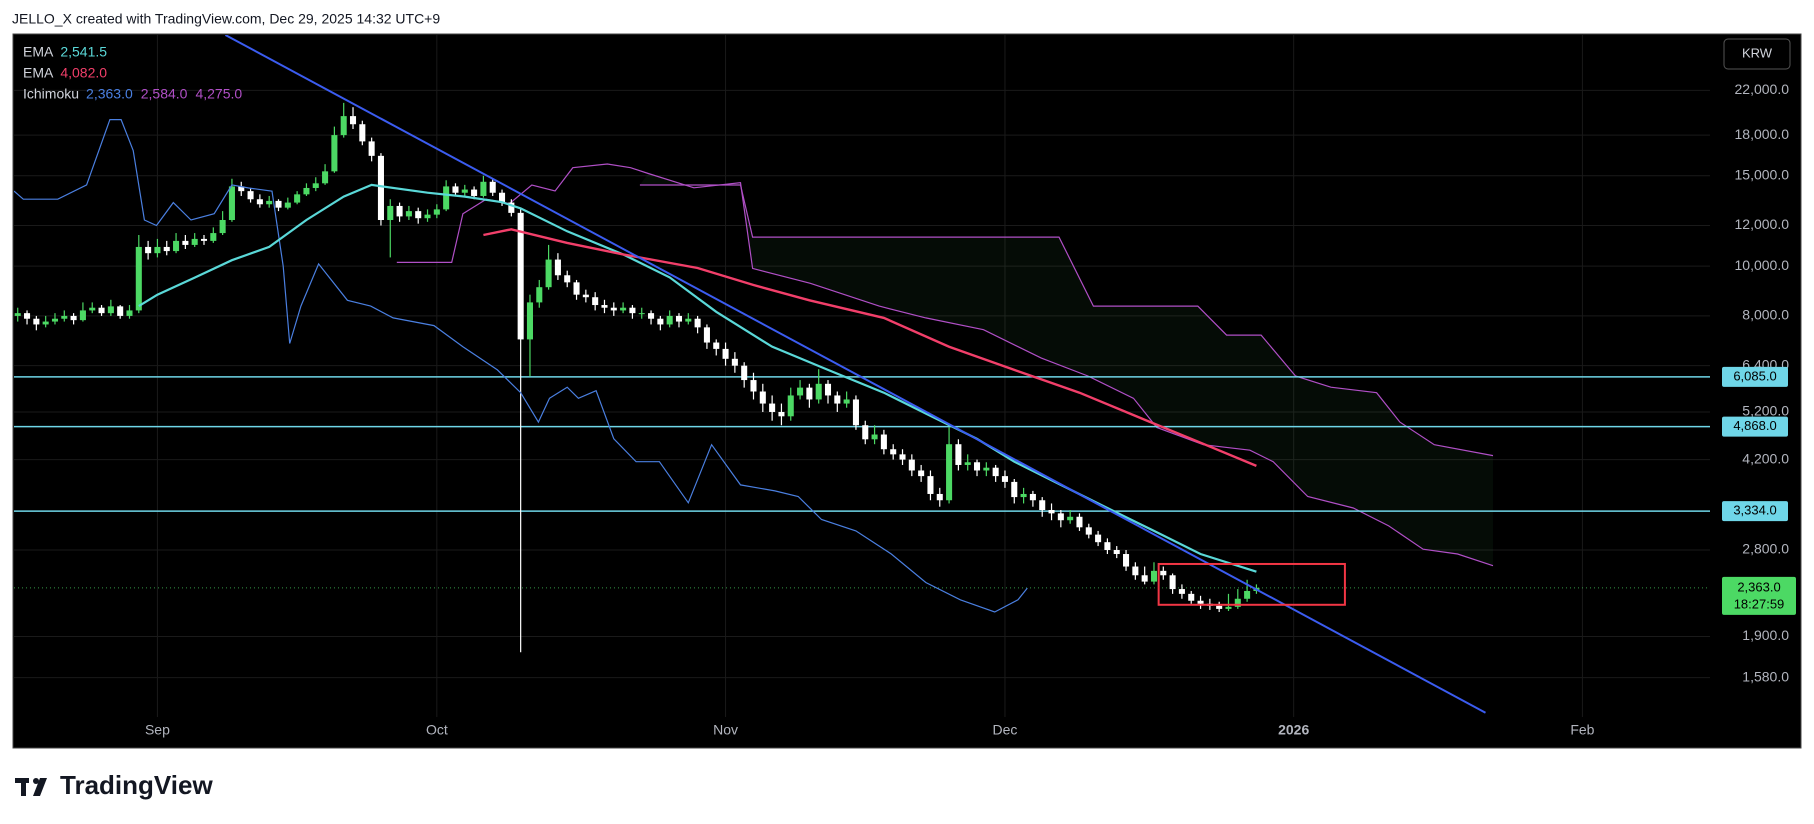 Image resolution: width=1814 pixels, height=824 pixels. What do you see at coordinates (1765, 315) in the screenshot?
I see `y-tick-label: 8,000.0` at bounding box center [1765, 315].